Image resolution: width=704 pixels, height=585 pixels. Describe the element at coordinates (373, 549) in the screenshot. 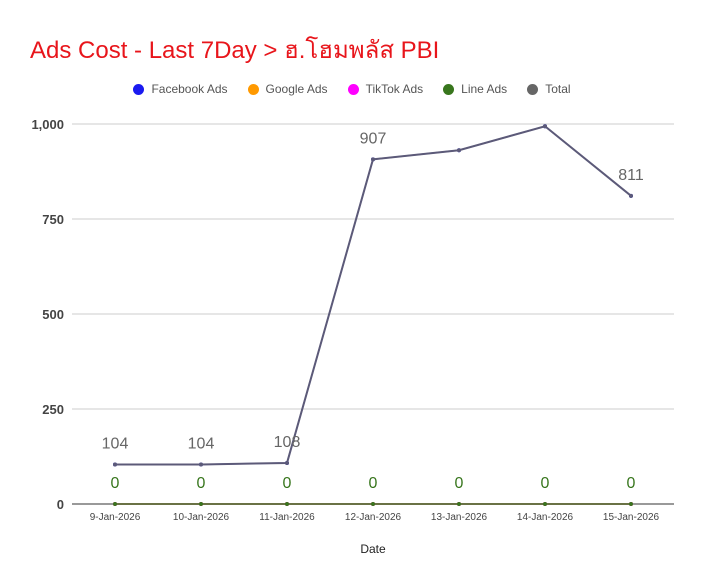

I see `x-axis-title: Date` at that location.